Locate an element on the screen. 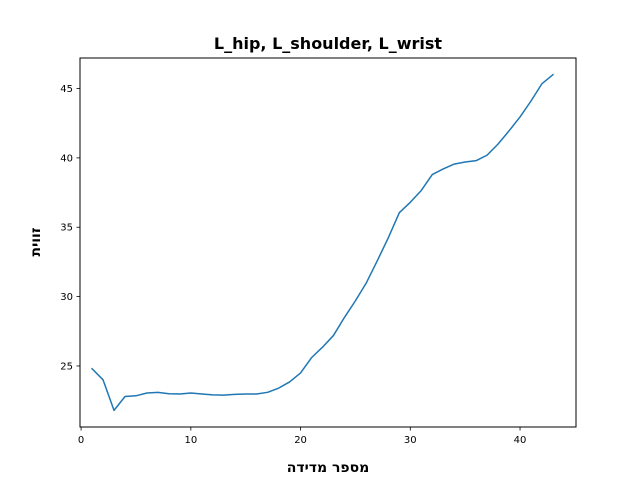 The width and height of the screenshot is (640, 480). x-tick-label: 0 is located at coordinates (81, 440).